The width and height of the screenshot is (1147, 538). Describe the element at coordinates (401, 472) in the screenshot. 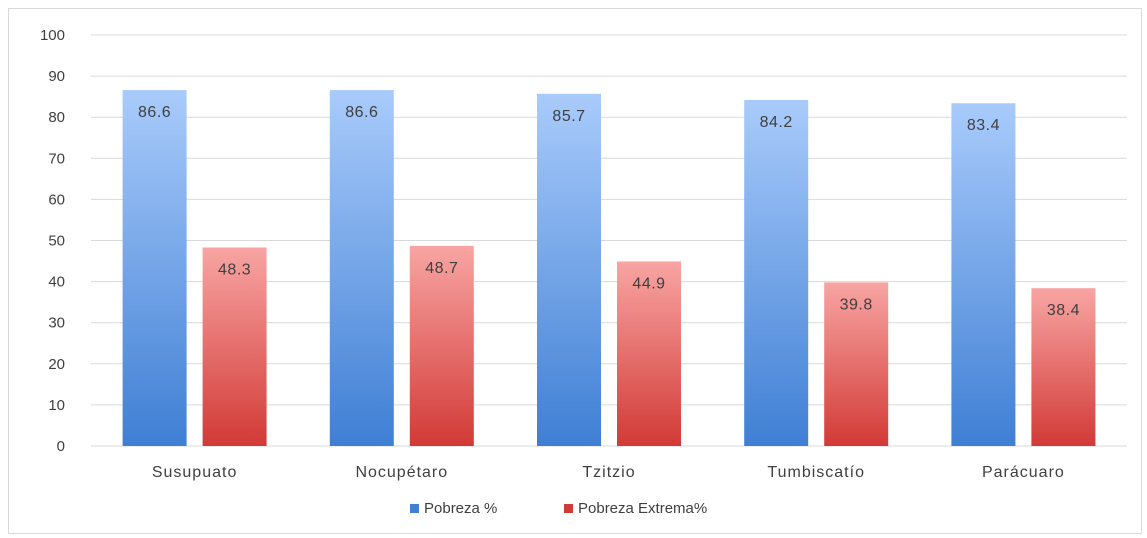

I see `x-category-label: Nocupétaro` at that location.